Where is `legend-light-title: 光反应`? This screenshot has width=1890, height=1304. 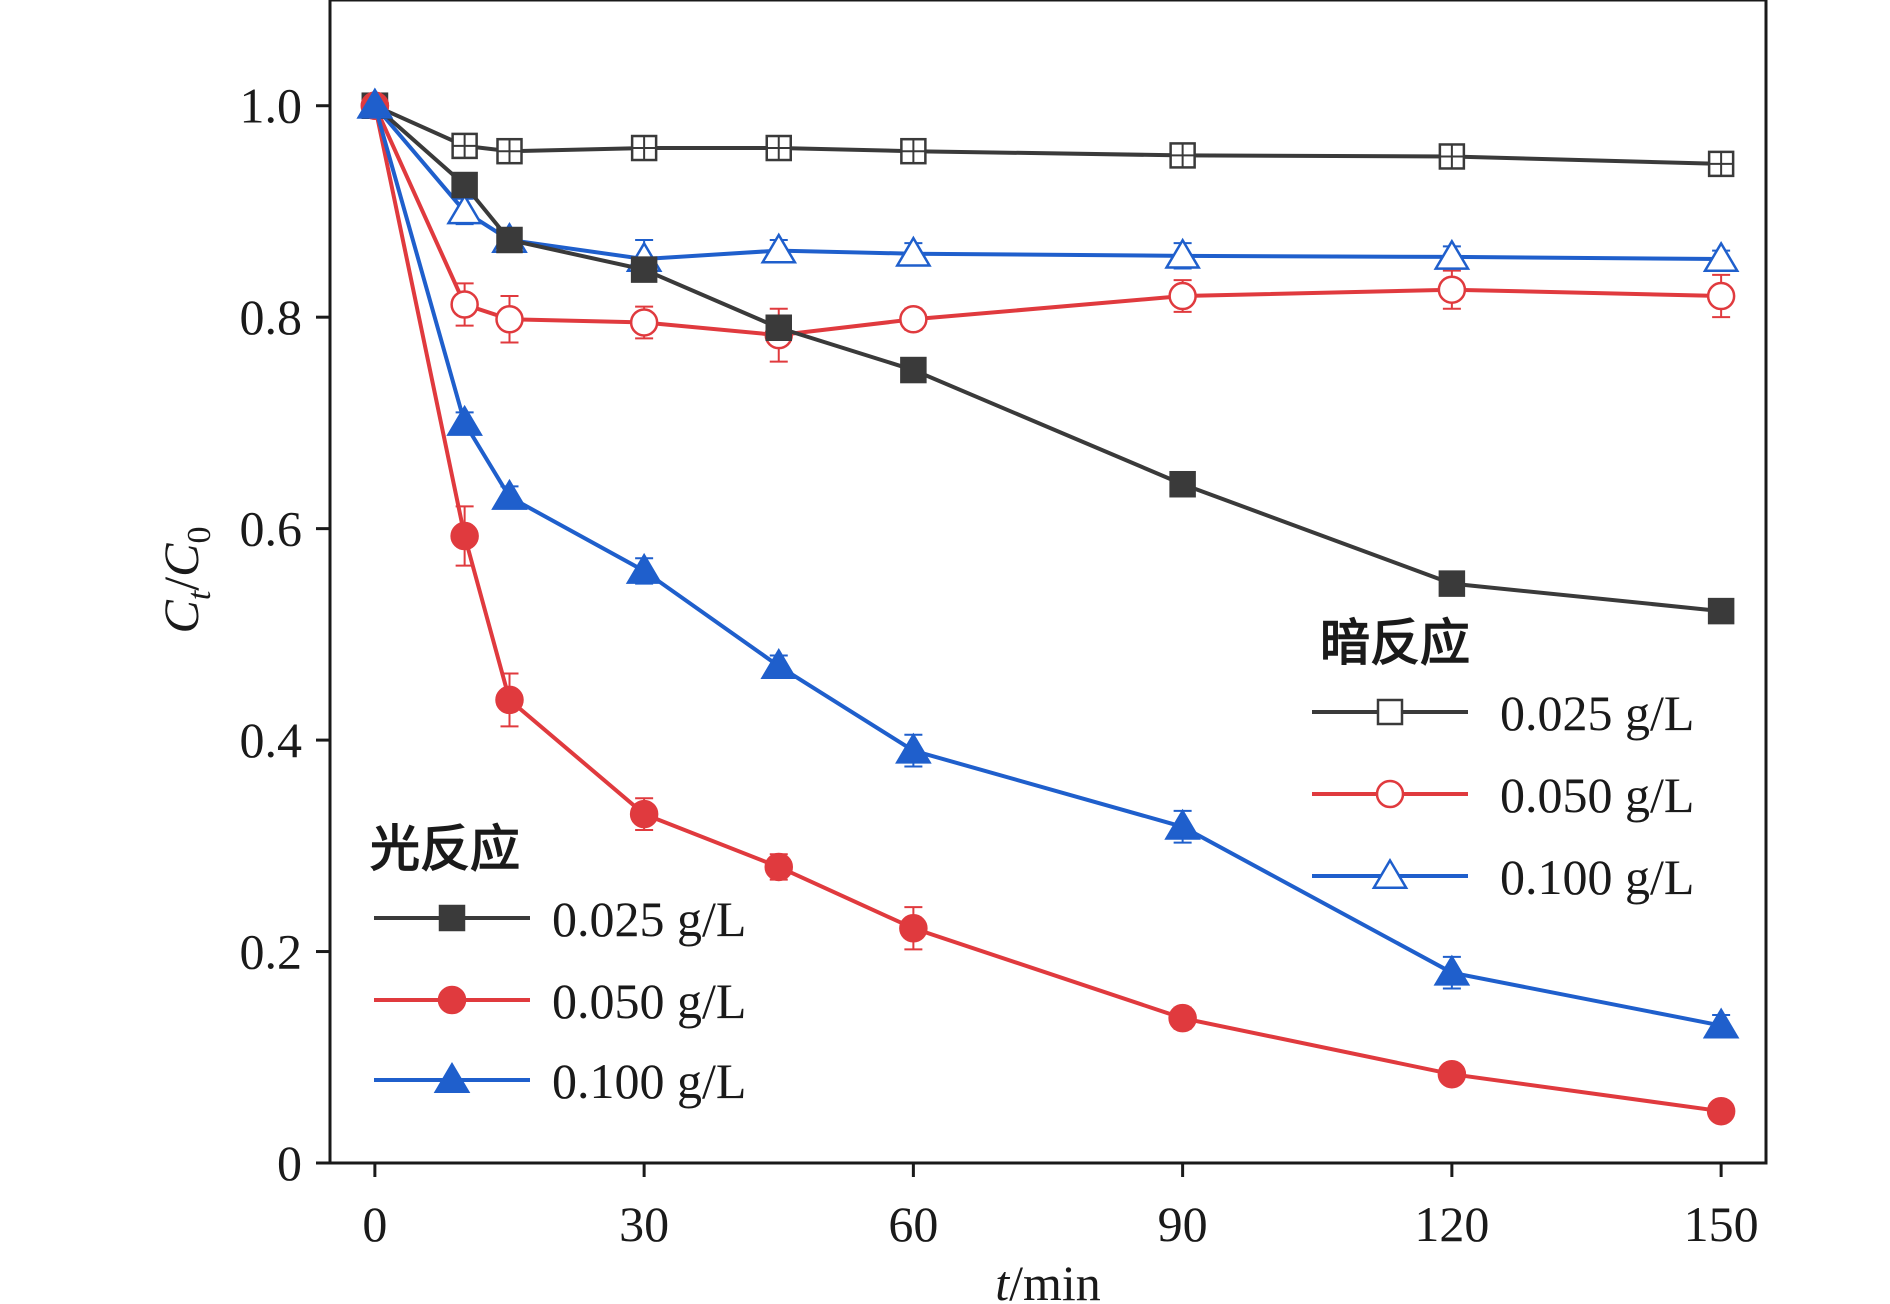 legend-light-title: 光反应 is located at coordinates (445, 849).